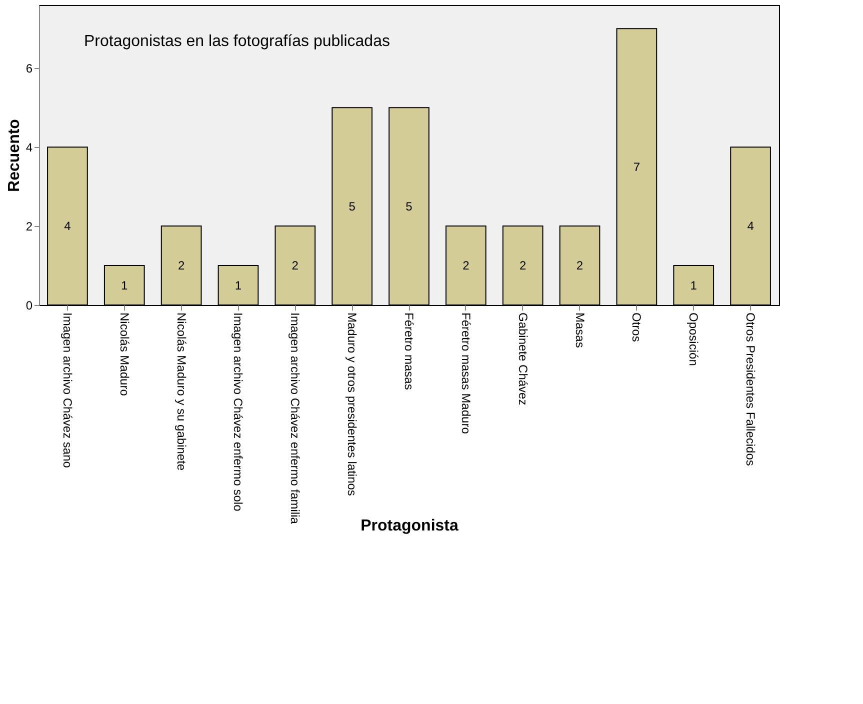  Describe the element at coordinates (237, 41) in the screenshot. I see `text: Protagonistas en las fotografías publicadas` at that location.